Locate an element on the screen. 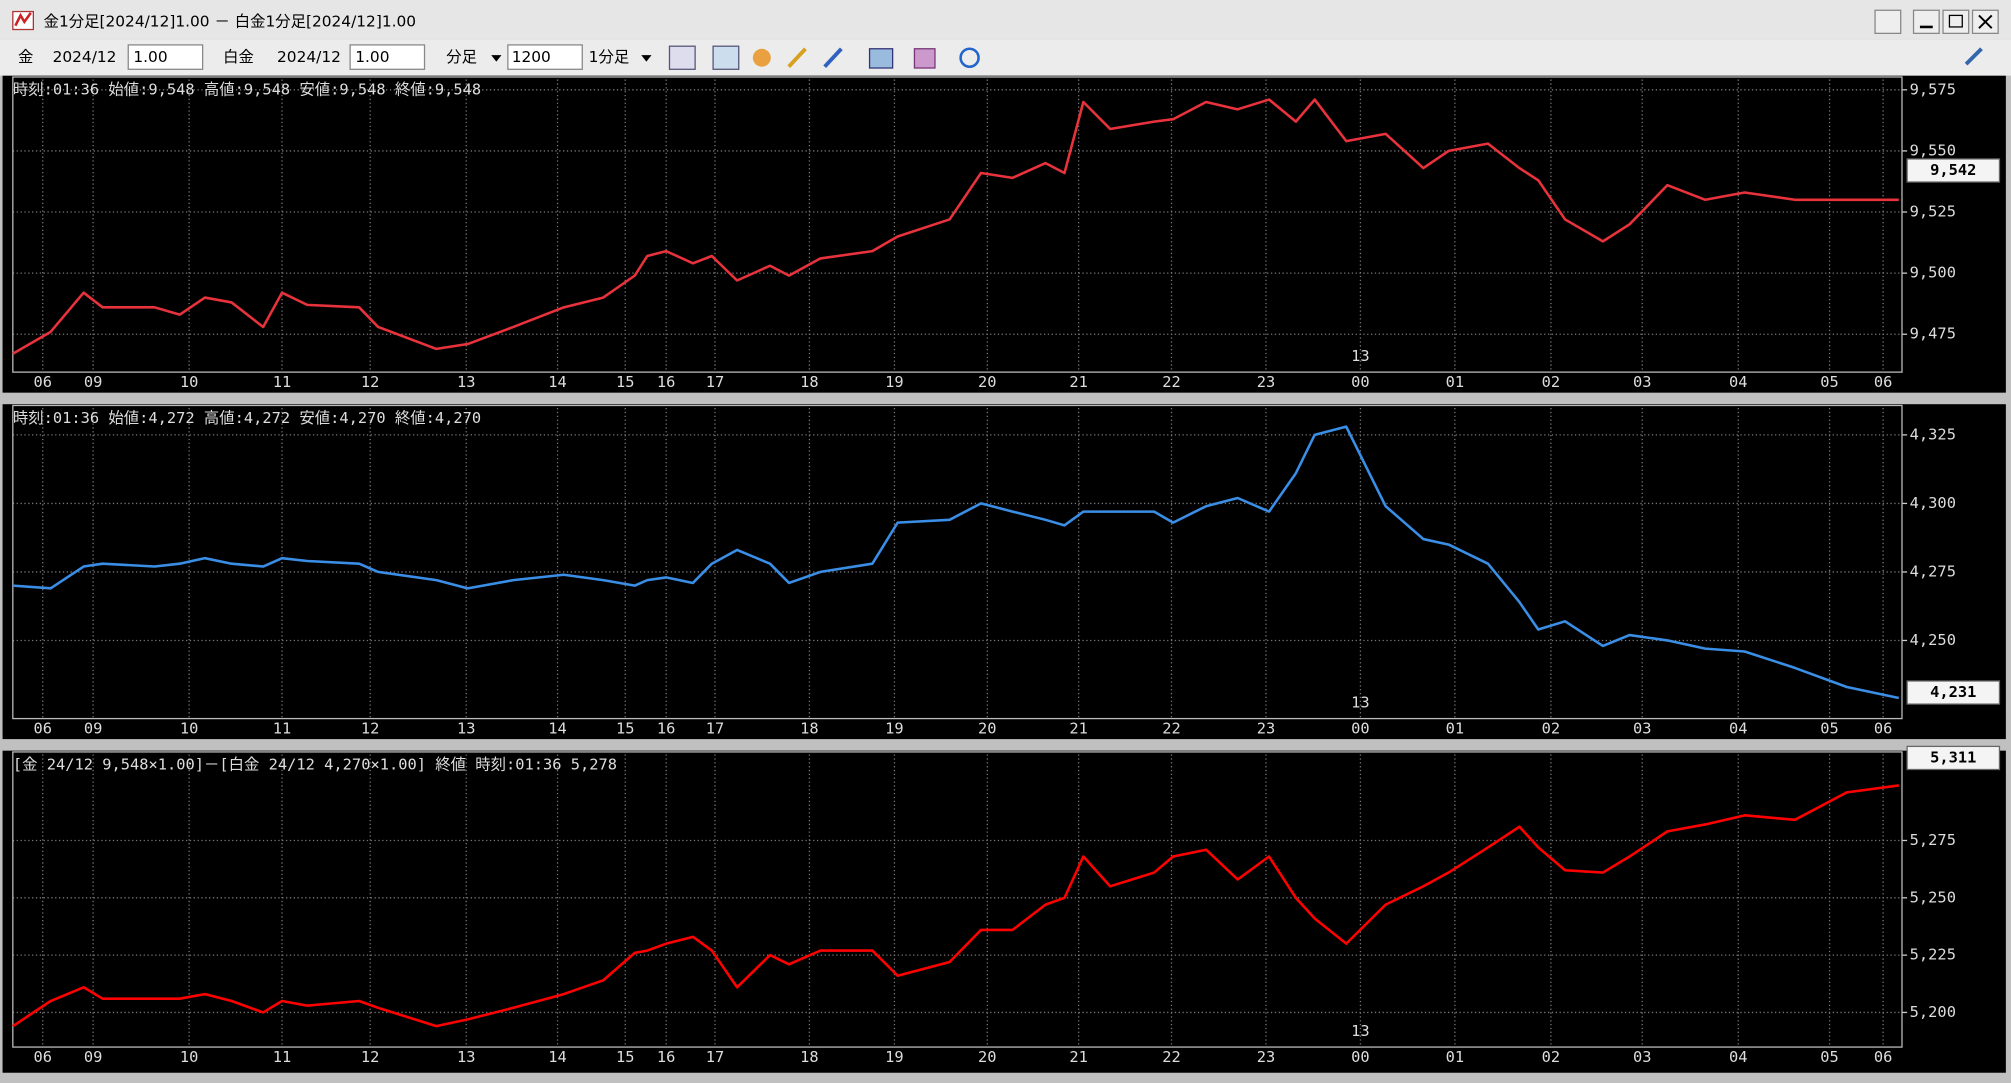 This screenshot has width=2011, height=1083. window-controls is located at coordinates (1936, 22).